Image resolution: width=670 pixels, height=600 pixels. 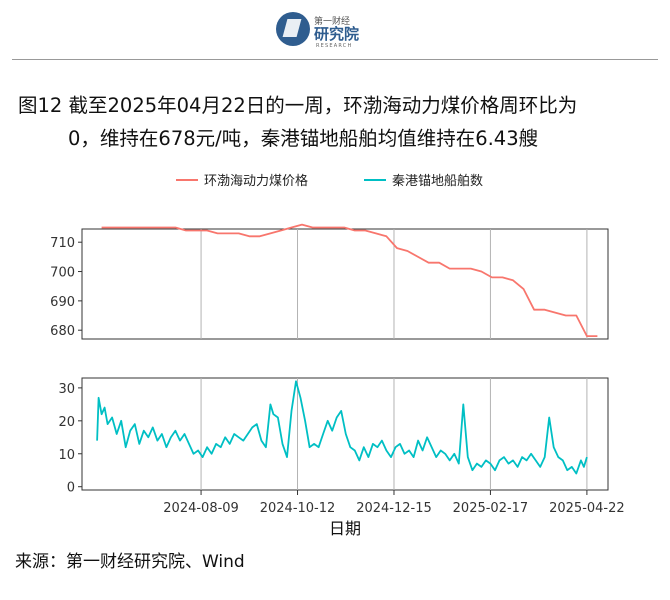 What do you see at coordinates (587, 508) in the screenshot?
I see `x-tick-label: 2025-04-22` at bounding box center [587, 508].